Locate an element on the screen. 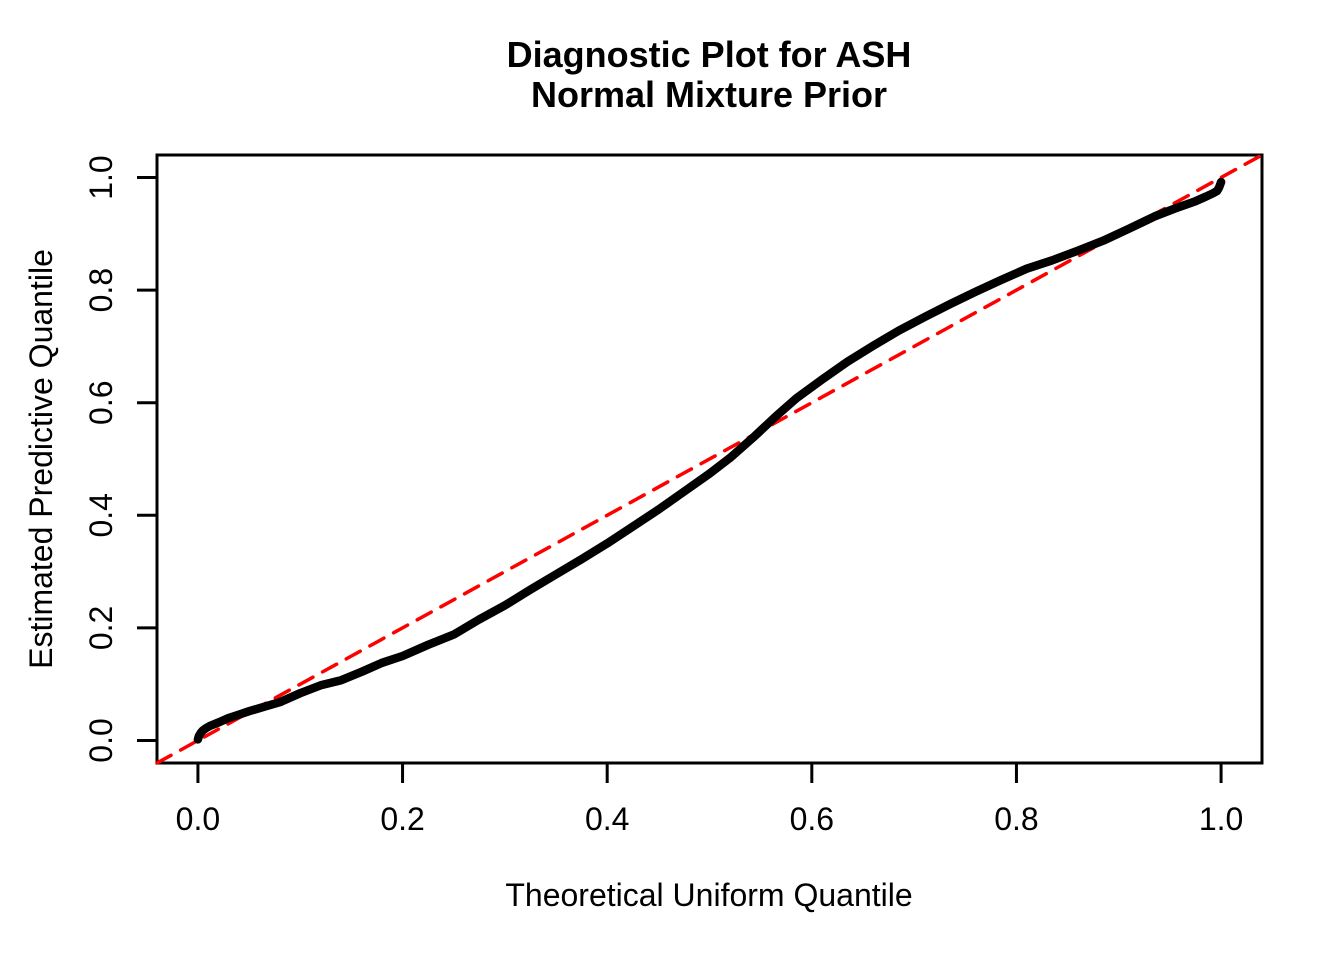 The width and height of the screenshot is (1344, 960). x-tick-label: 0.2 is located at coordinates (402, 819).